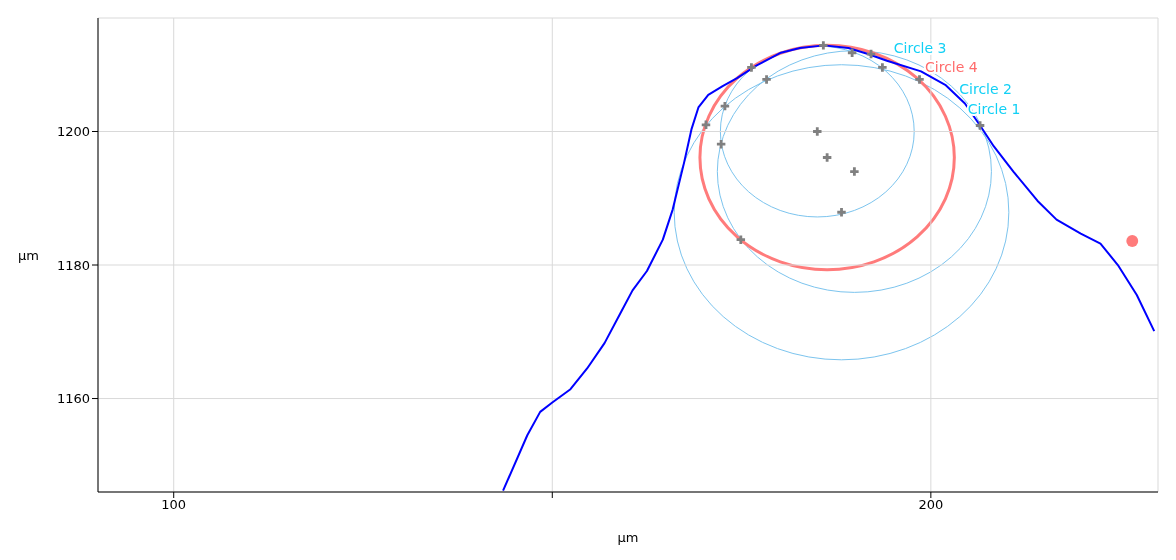 The height and width of the screenshot is (560, 1176). What do you see at coordinates (28, 255) in the screenshot?
I see `y-axis-title: µm` at bounding box center [28, 255].